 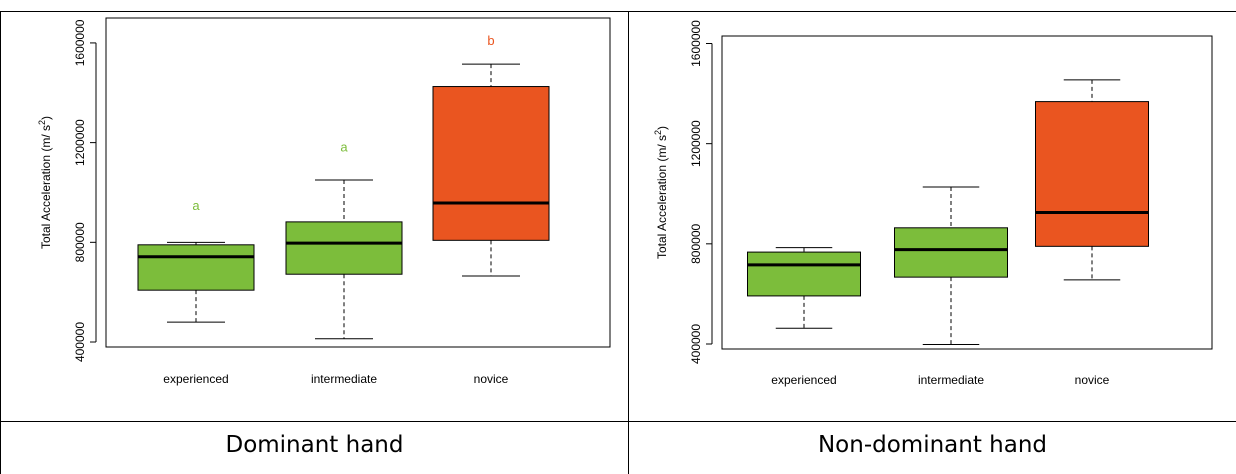 I want to click on box-experienced, so click(x=804, y=288).